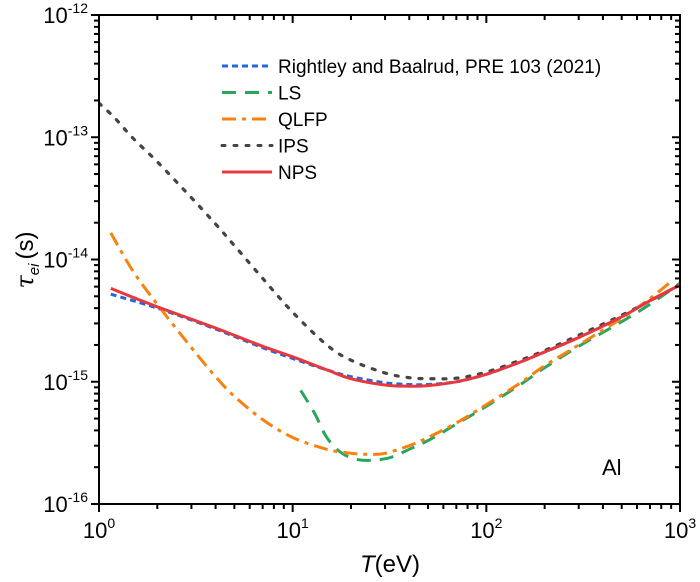 The height and width of the screenshot is (582, 700). I want to click on material-annotation: Al, so click(612, 467).